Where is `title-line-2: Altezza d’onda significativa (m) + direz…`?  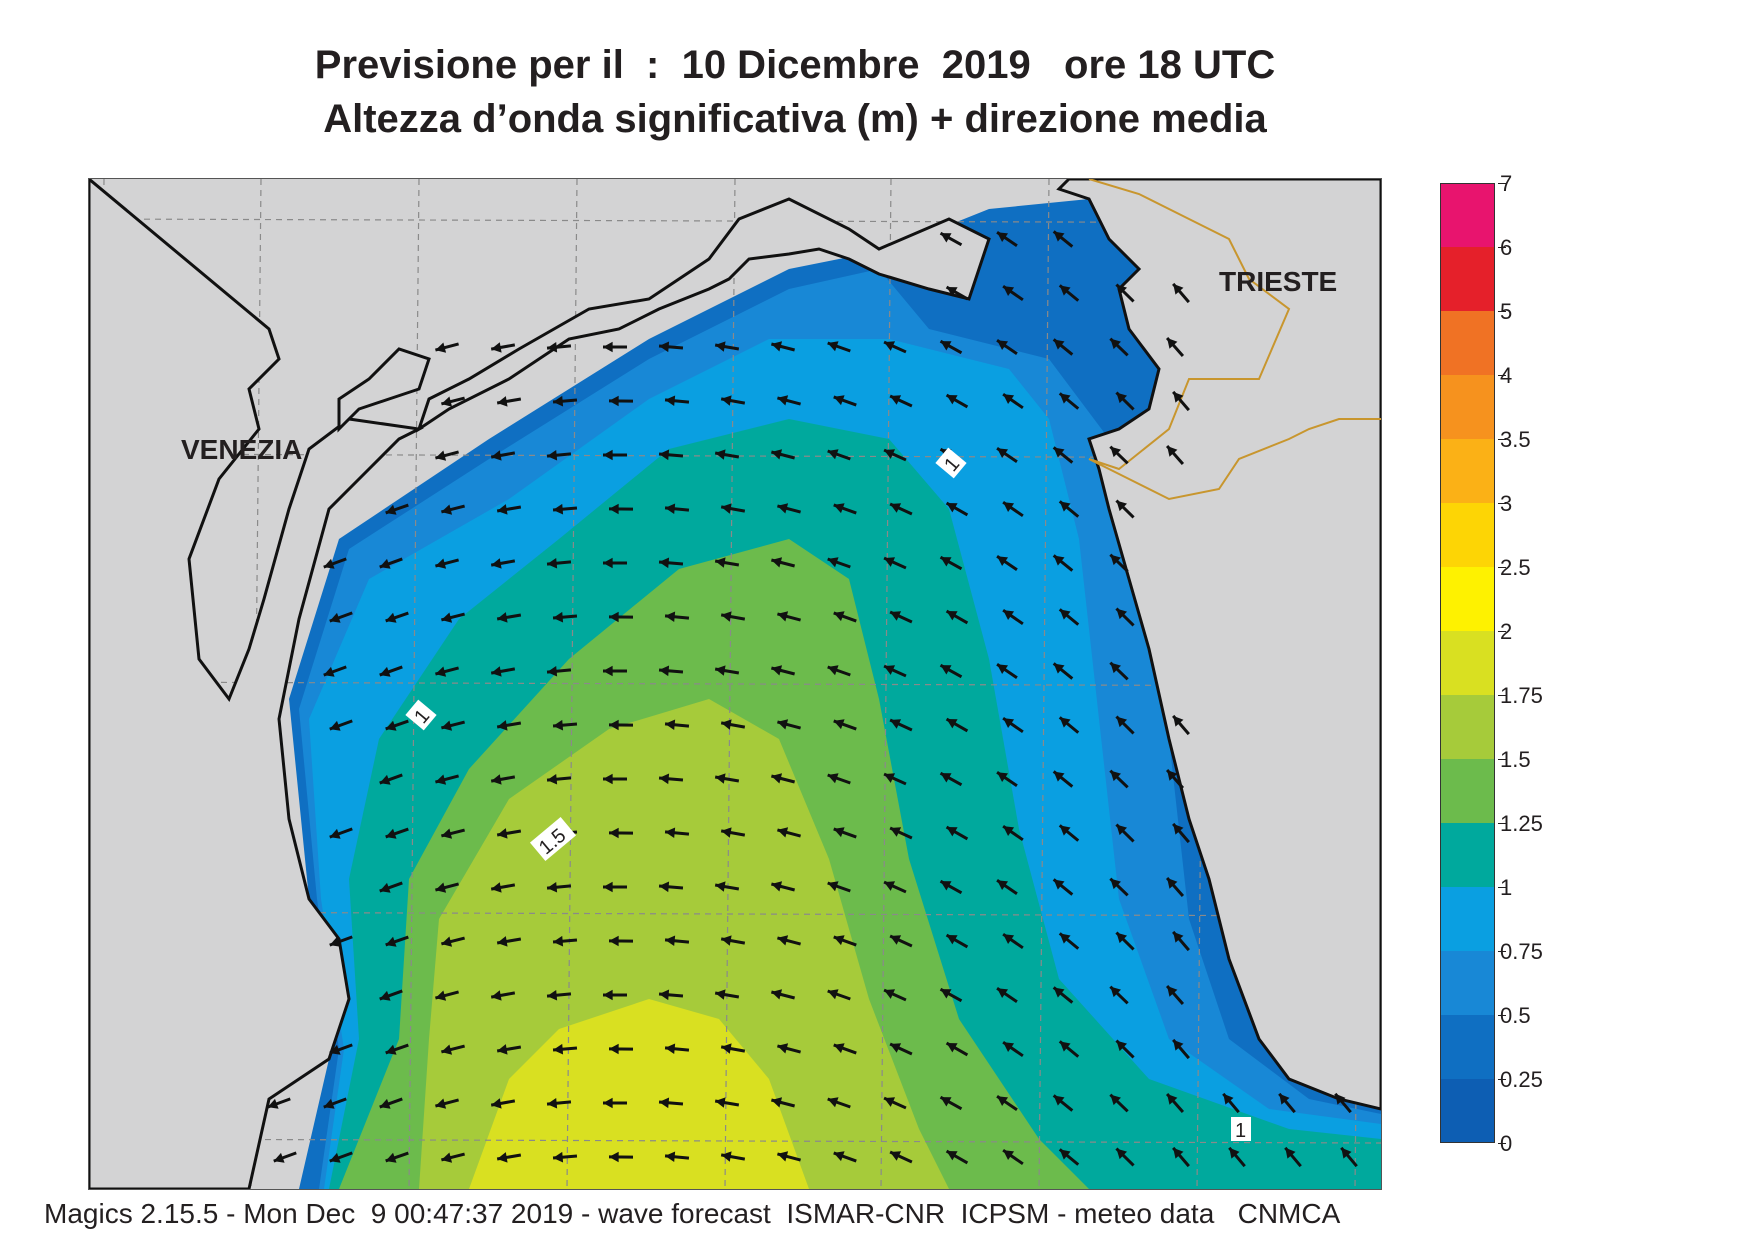
title-line-2: Altezza d’onda significativa (m) + direz… is located at coordinates (795, 119).